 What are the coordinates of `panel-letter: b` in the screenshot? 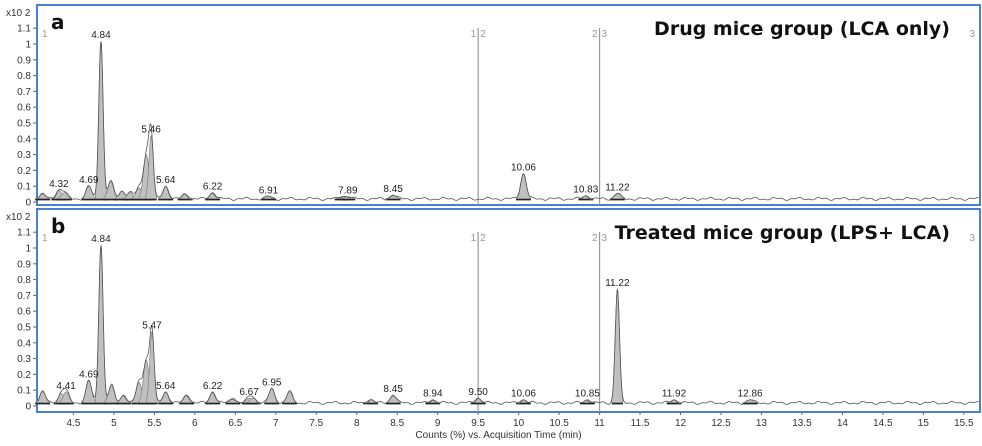 It's located at (58, 226).